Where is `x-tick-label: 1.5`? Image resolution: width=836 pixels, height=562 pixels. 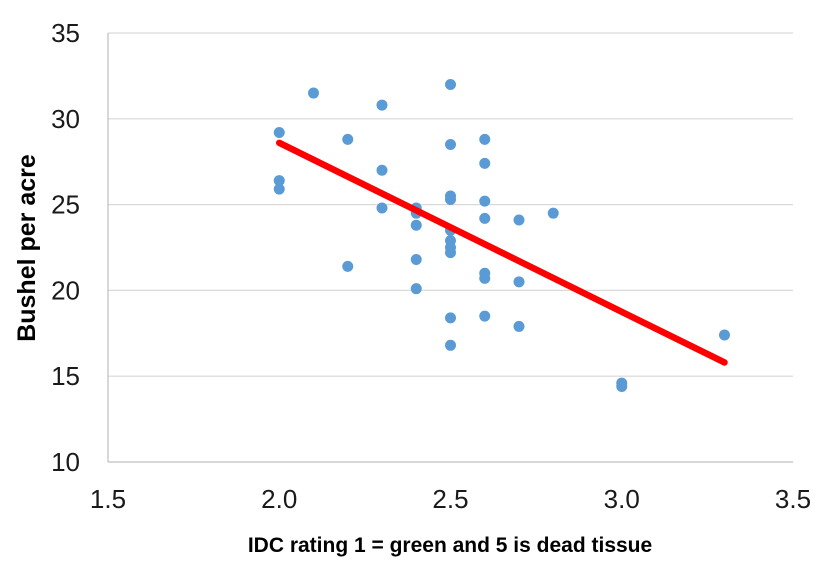
x-tick-label: 1.5 is located at coordinates (108, 499).